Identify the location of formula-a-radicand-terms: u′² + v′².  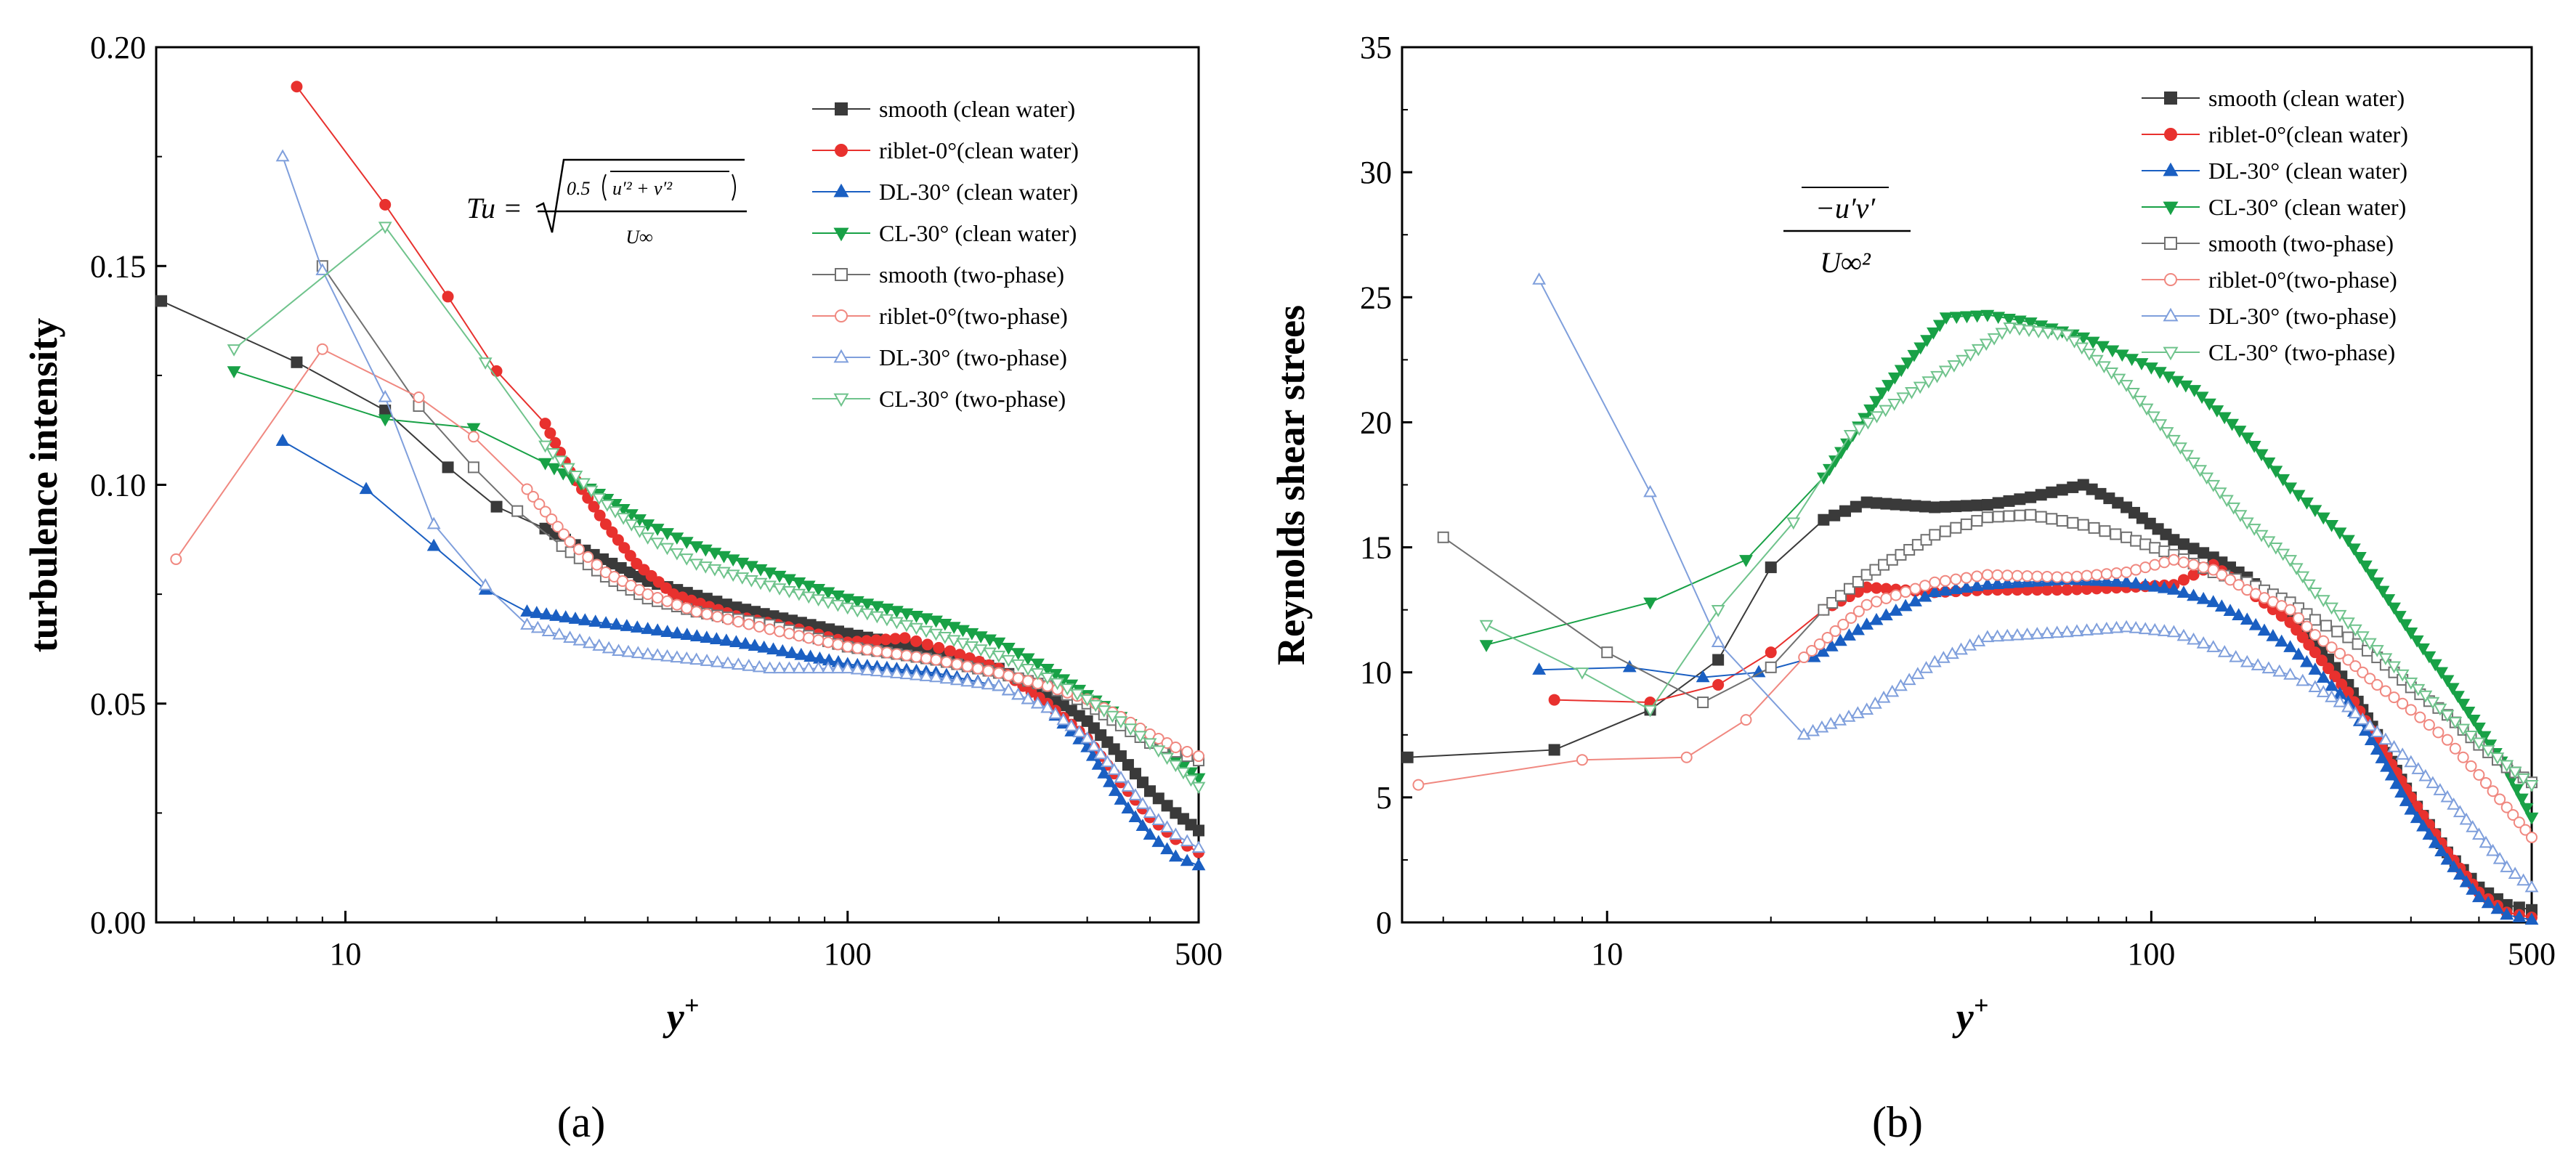
(642, 188).